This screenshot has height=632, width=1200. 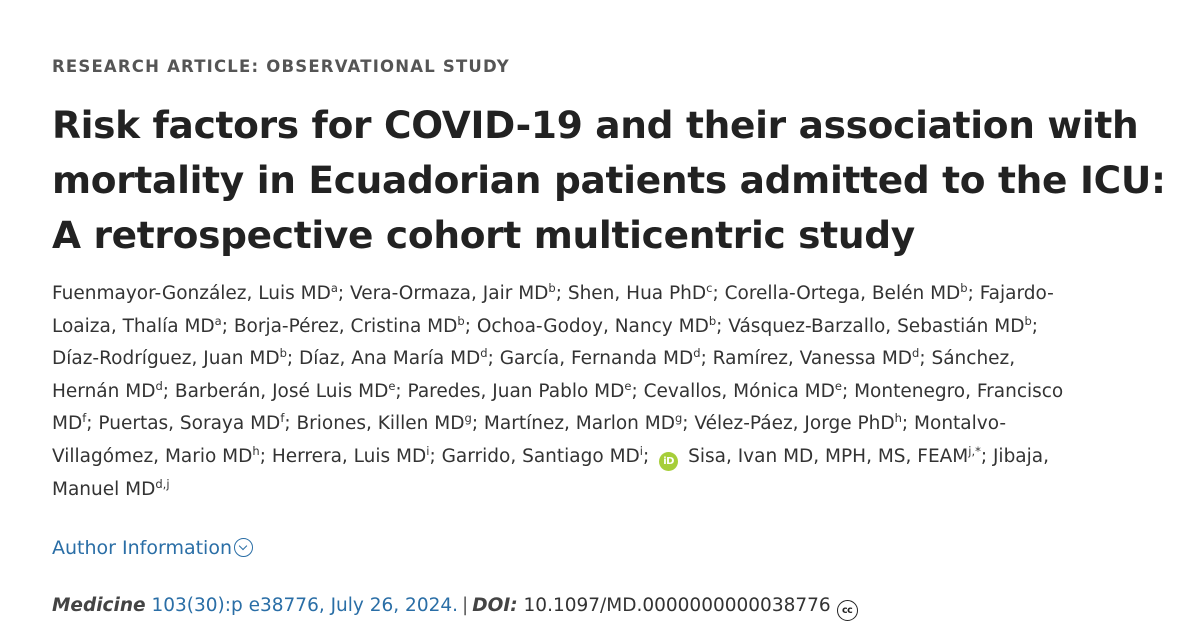 I want to click on cc-icon: cc, so click(x=847, y=610).